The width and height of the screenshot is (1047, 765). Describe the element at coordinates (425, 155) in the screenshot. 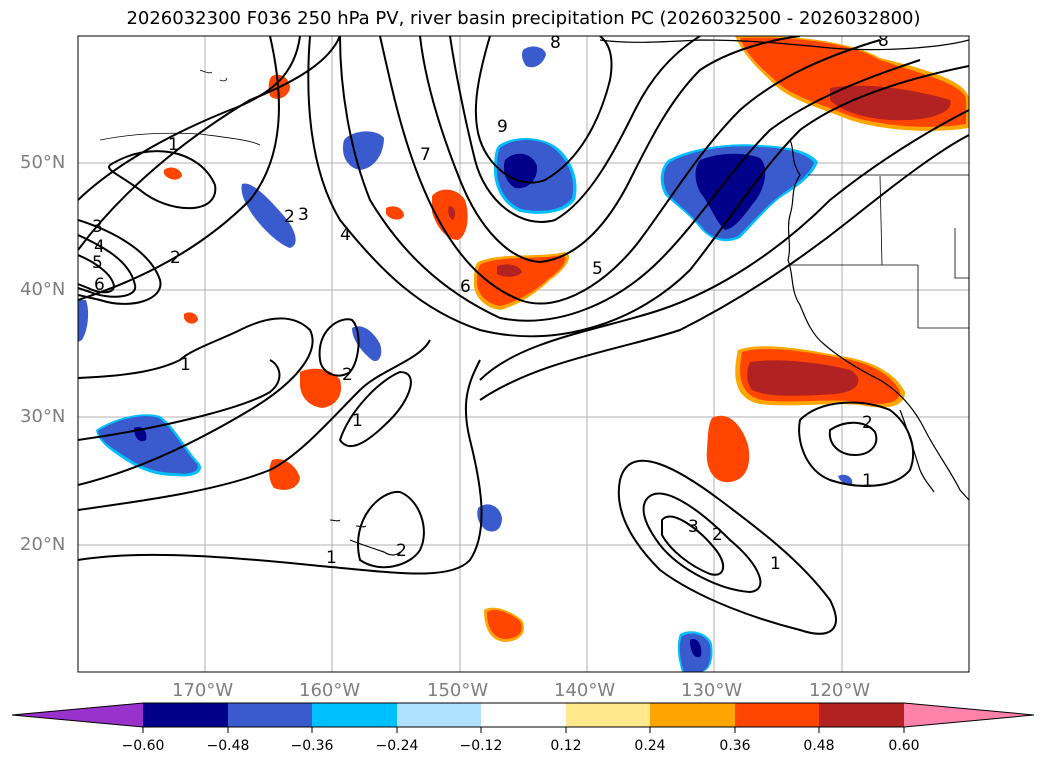

I see `contour-label: 7` at that location.